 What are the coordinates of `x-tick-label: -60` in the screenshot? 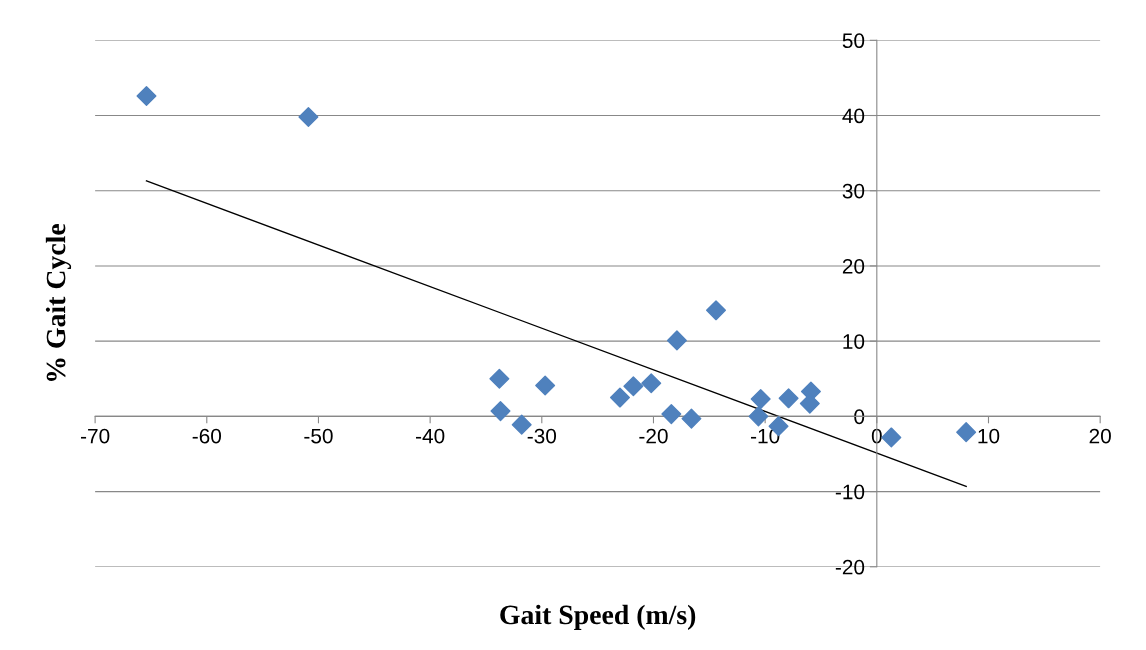 It's located at (207, 436).